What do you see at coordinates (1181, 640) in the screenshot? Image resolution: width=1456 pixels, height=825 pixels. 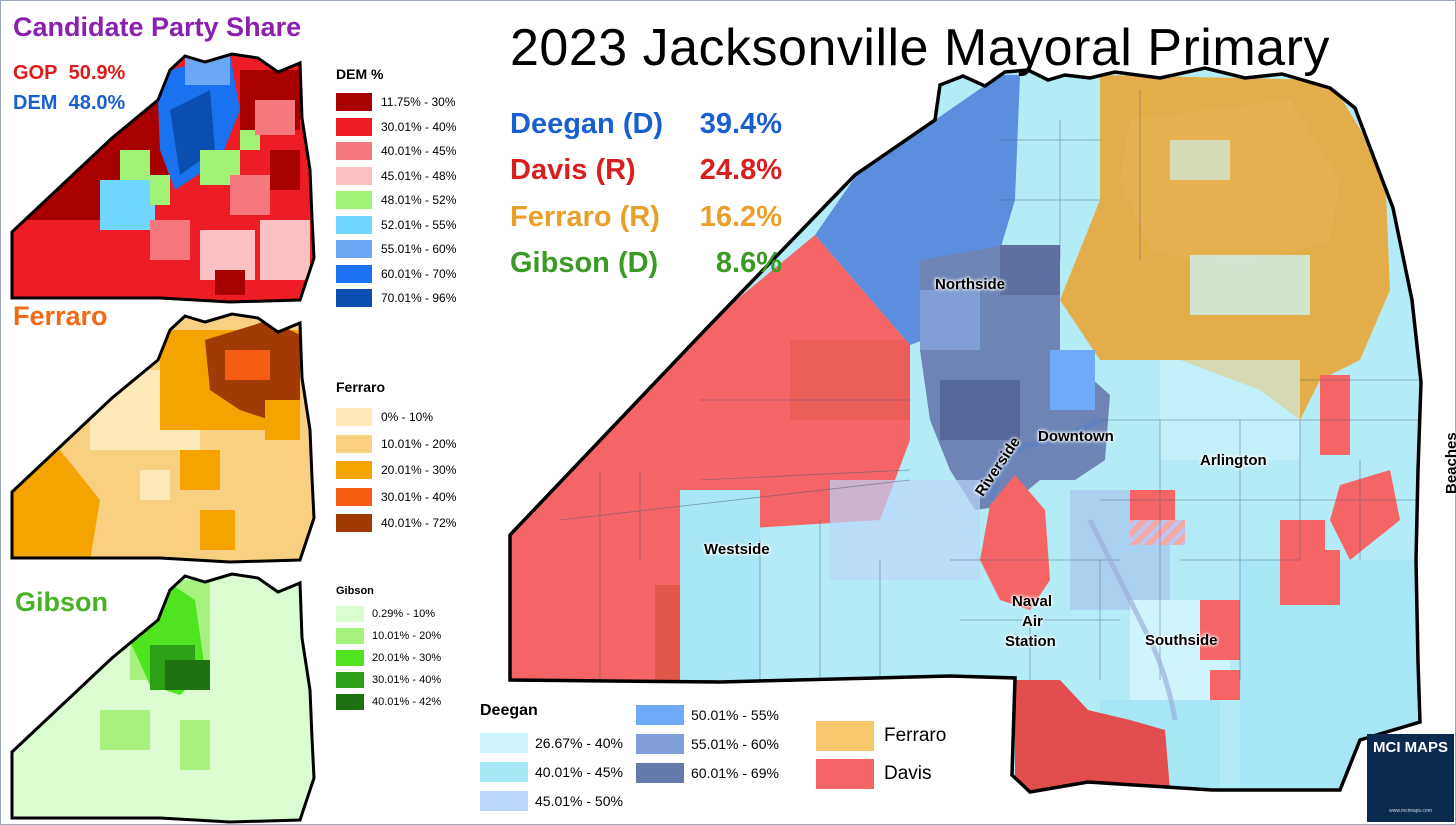 I see `place-southside: Southside` at bounding box center [1181, 640].